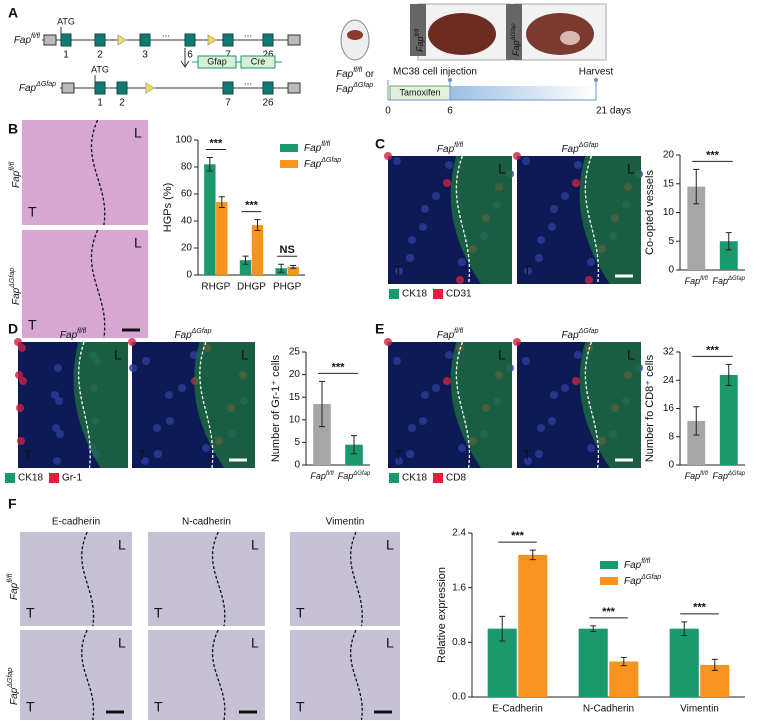  What do you see at coordinates (187, 194) in the screenshot?
I see `y-tick-label: 60` at bounding box center [187, 194].